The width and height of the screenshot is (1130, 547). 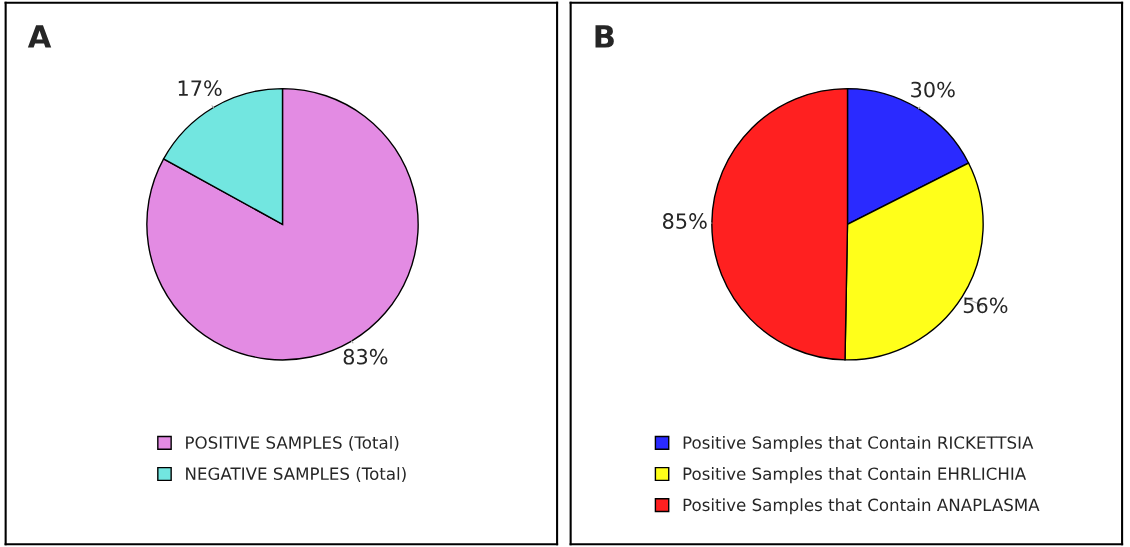 I want to click on chart-title: A, so click(x=39, y=36).